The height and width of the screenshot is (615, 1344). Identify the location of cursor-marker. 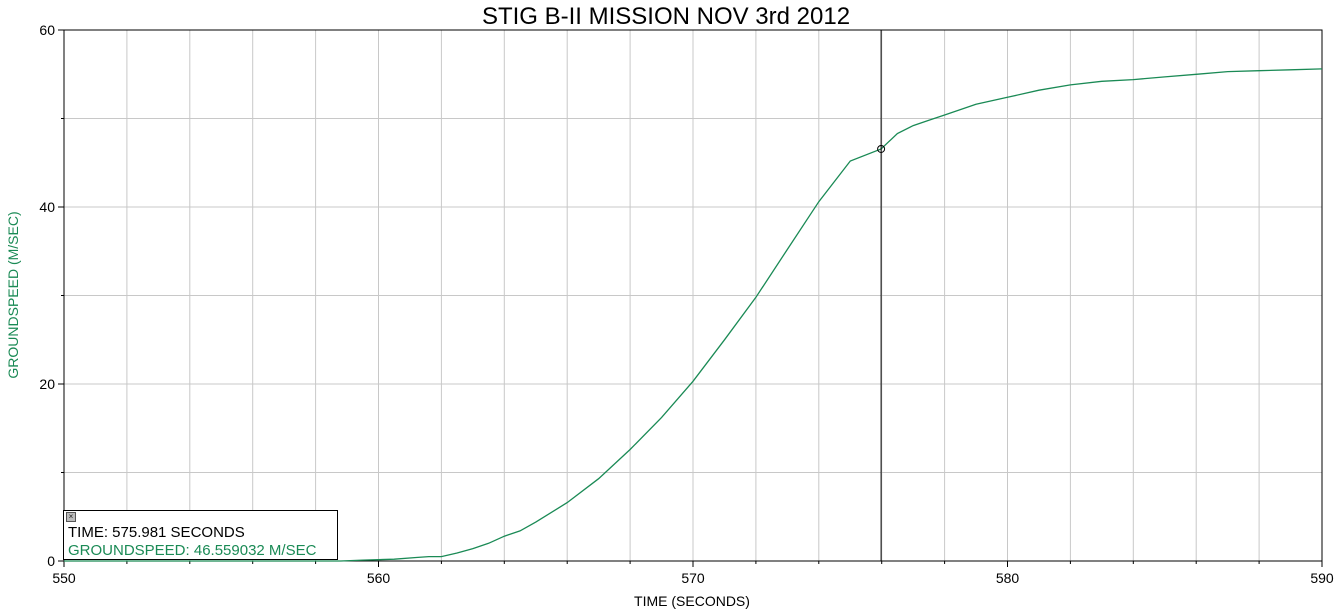
(881, 148).